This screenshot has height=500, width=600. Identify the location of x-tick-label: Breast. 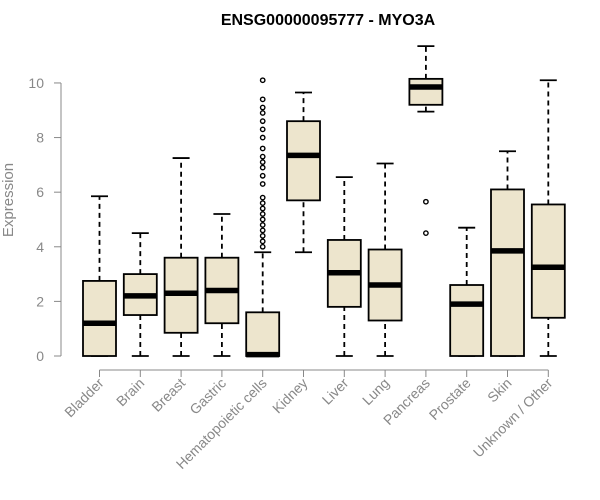
(168, 395).